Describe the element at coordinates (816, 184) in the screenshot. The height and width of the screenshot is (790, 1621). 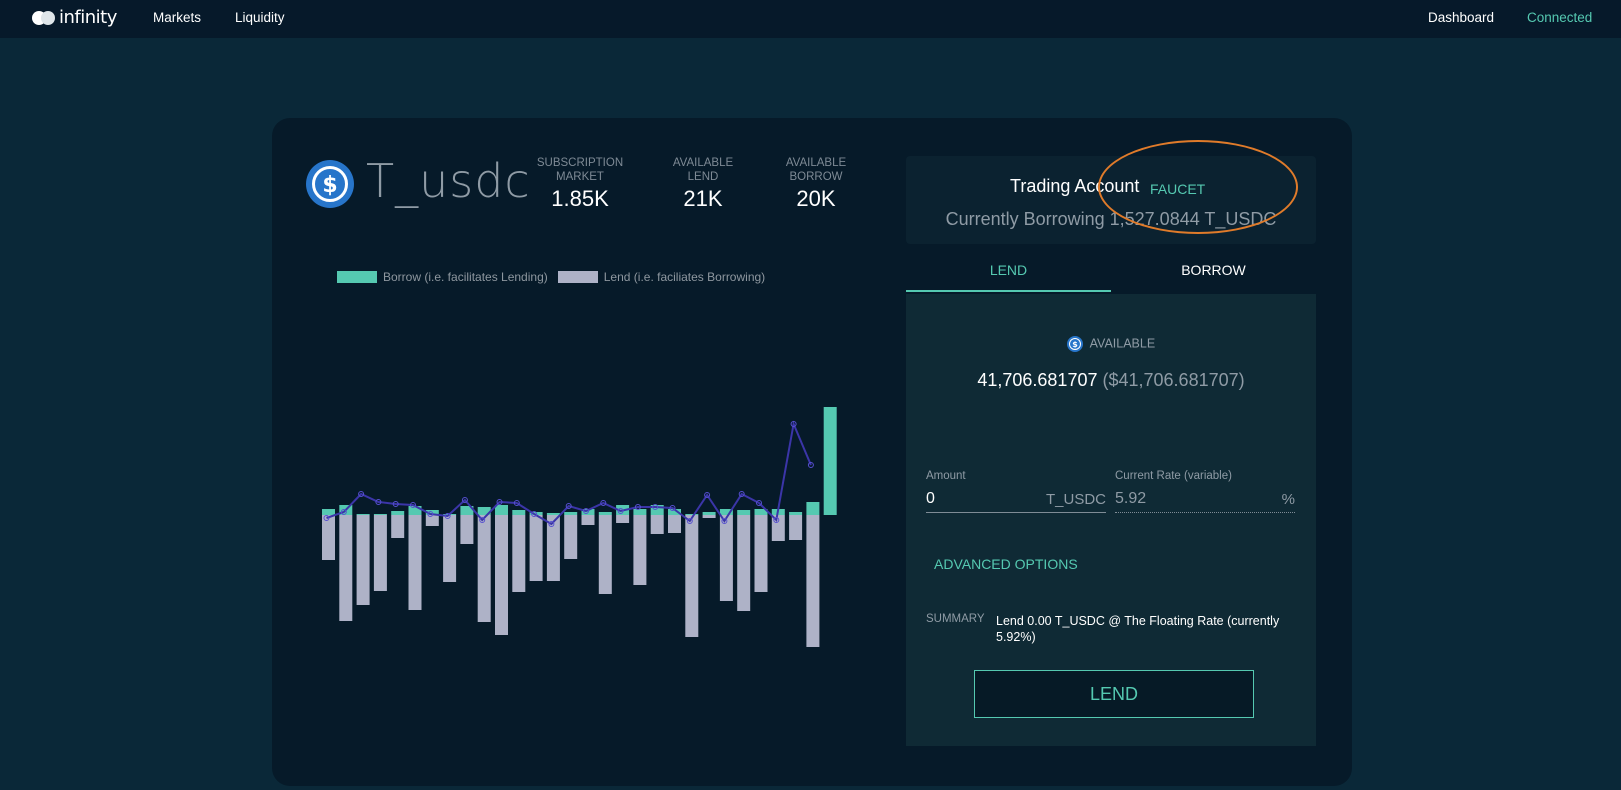
I see `stat-available-borrow: AVAILABLE BORROW 20K` at that location.